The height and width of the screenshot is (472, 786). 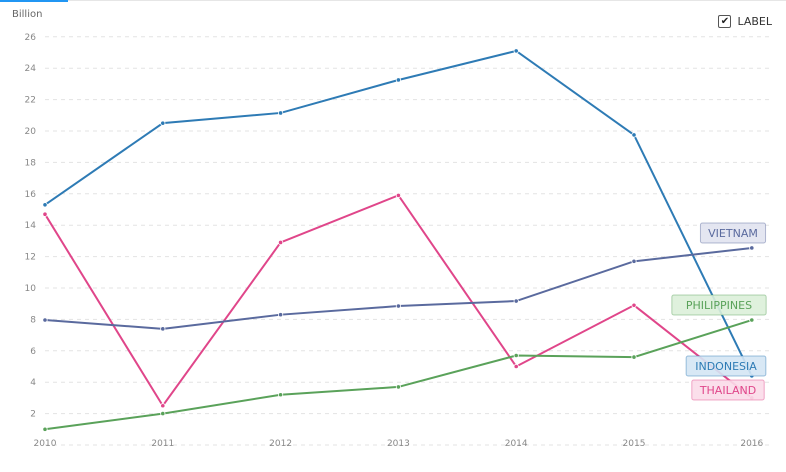 What do you see at coordinates (393, 0) in the screenshot?
I see `divider` at bounding box center [393, 0].